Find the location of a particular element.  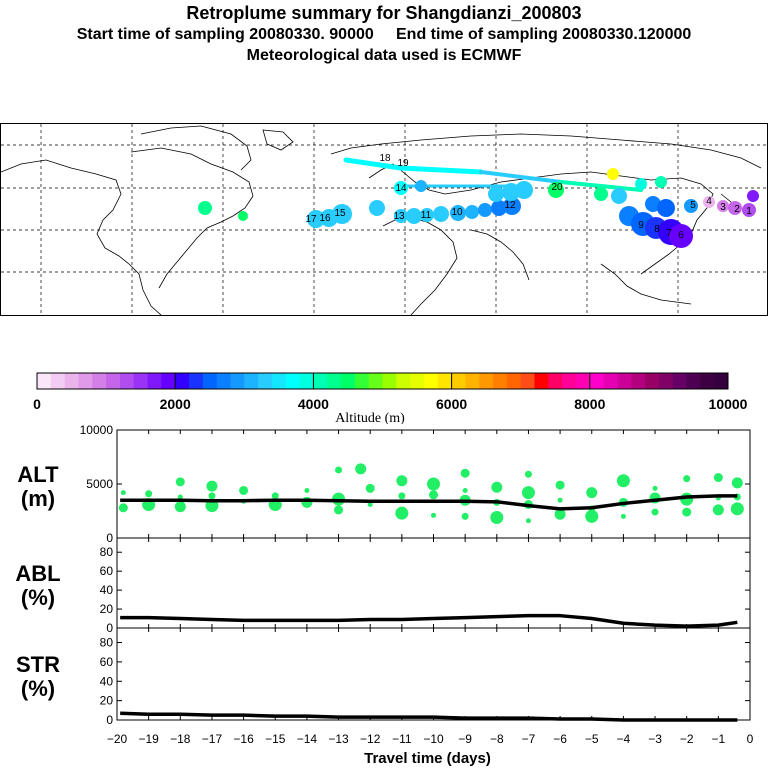

x-tick-label: −11 is located at coordinates (402, 739).